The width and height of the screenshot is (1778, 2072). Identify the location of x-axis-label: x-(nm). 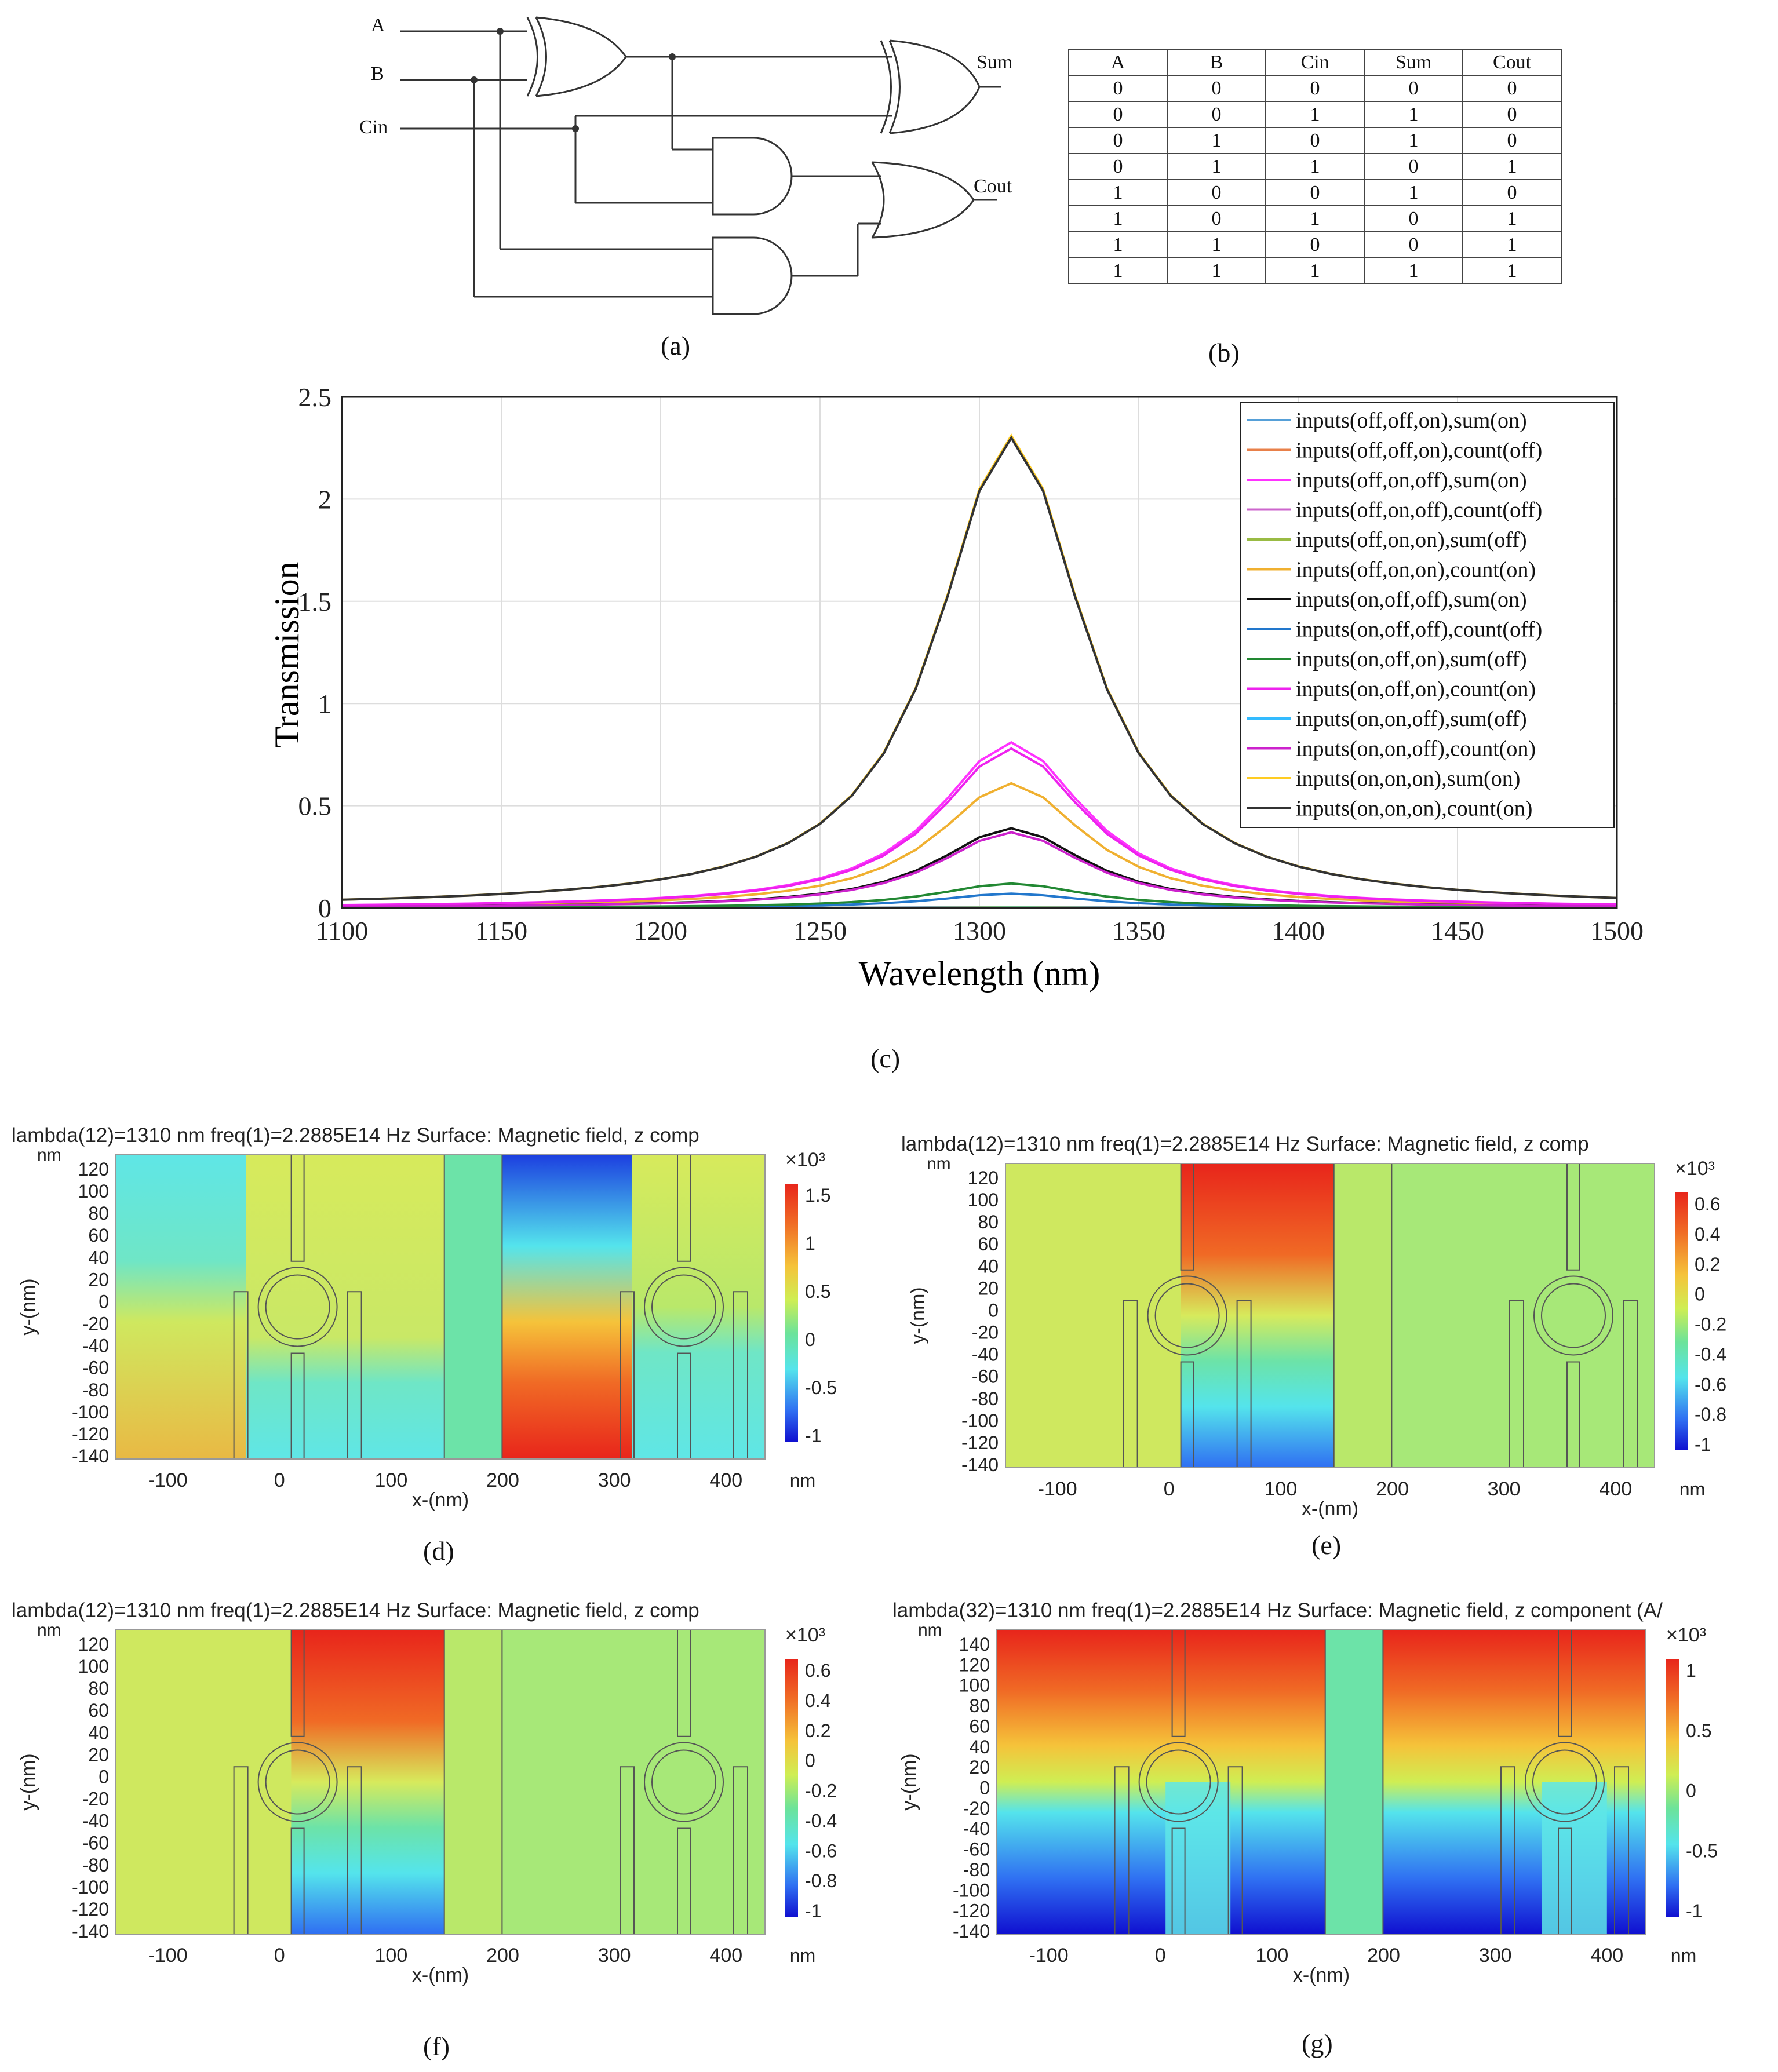
(440, 1500).